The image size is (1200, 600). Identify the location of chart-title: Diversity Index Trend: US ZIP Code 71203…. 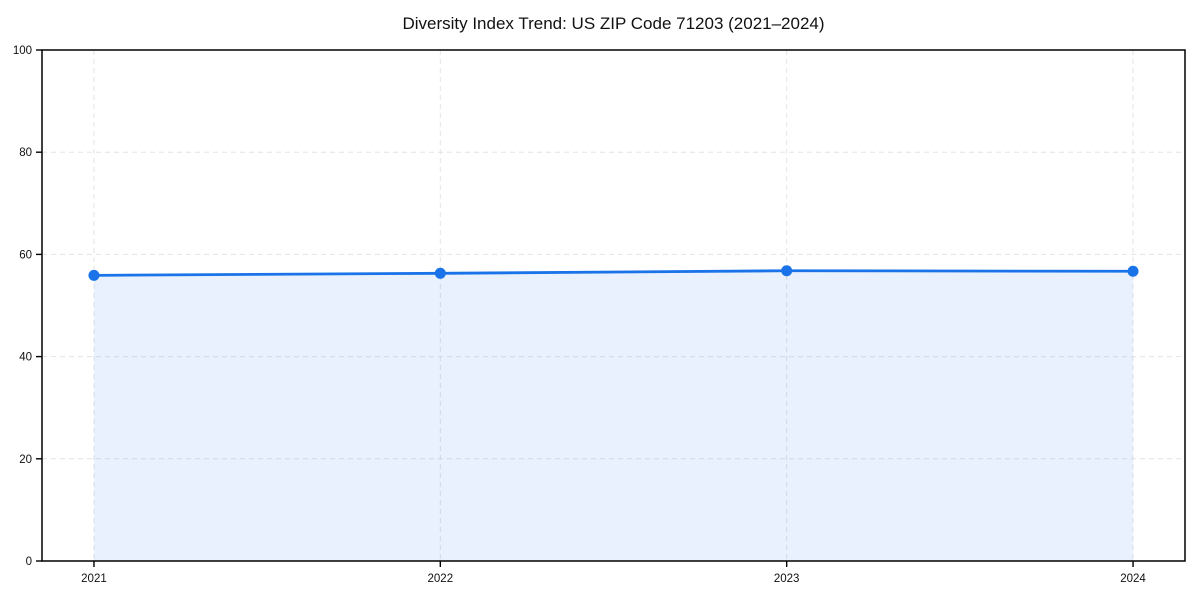
(613, 23).